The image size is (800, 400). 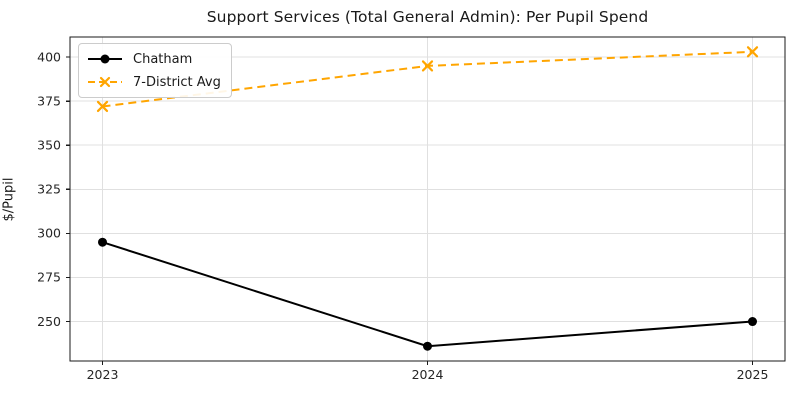 I want to click on y-tick-label: 250, so click(x=49, y=321).